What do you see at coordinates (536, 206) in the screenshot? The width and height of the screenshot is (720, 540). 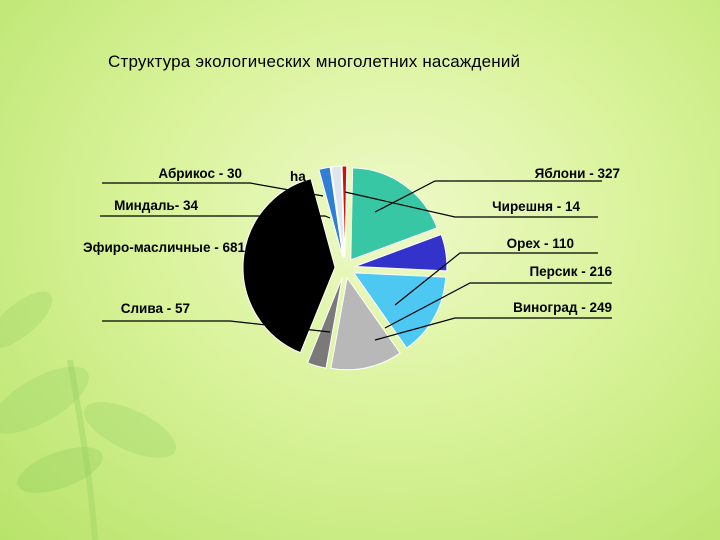 I see `slice-label-9: Чирешня - 14` at bounding box center [536, 206].